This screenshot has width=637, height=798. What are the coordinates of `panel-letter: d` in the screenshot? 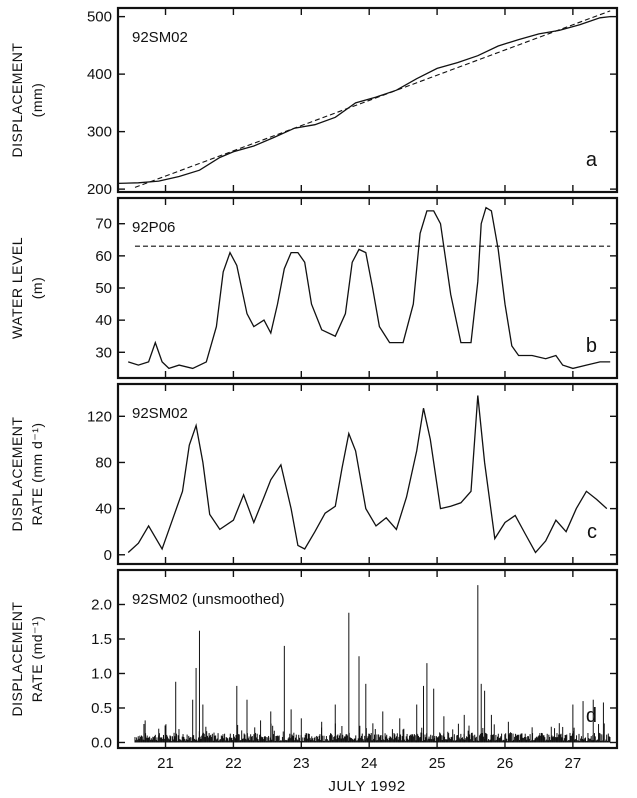 It's located at (591, 716).